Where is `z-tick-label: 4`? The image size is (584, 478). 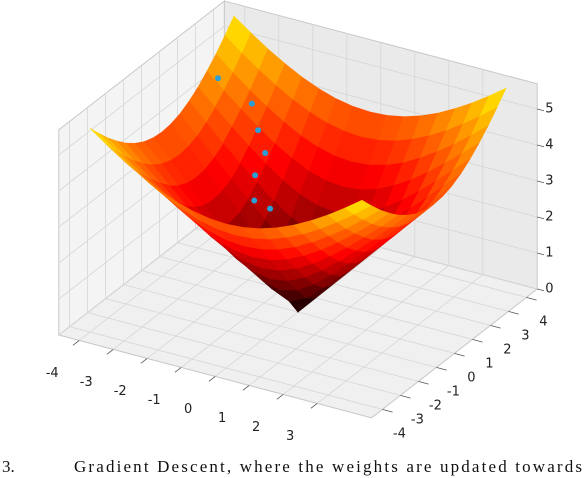 z-tick-label: 4 is located at coordinates (549, 145).